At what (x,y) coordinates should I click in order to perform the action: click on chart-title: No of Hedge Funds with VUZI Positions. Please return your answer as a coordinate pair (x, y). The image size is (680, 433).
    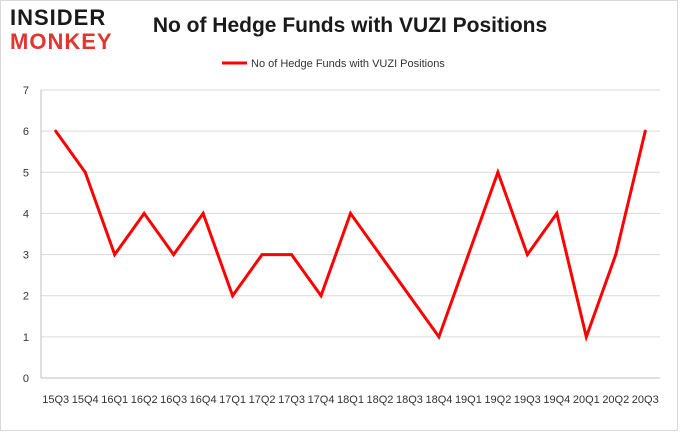
    Looking at the image, I should click on (350, 25).